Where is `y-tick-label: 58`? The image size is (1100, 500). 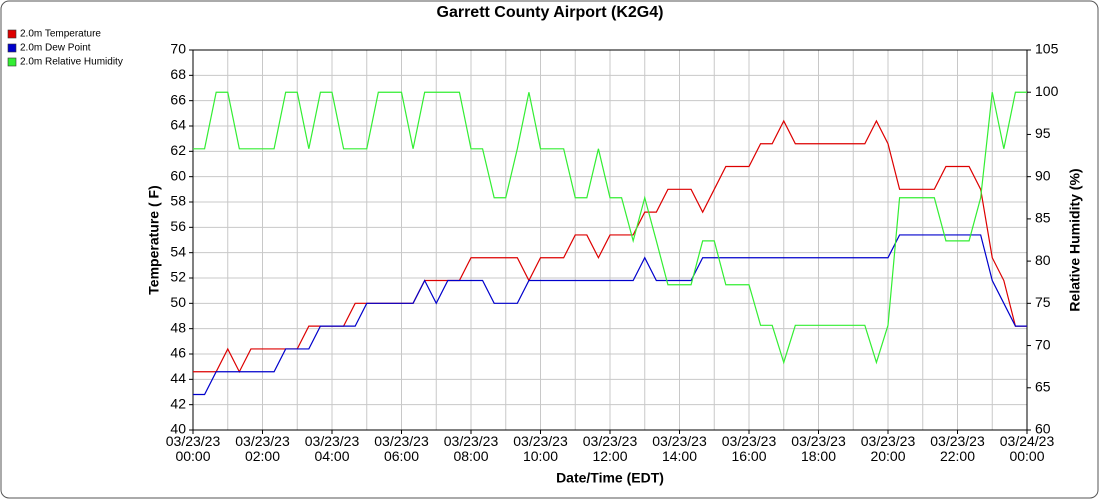 y-tick-label: 58 is located at coordinates (178, 201).